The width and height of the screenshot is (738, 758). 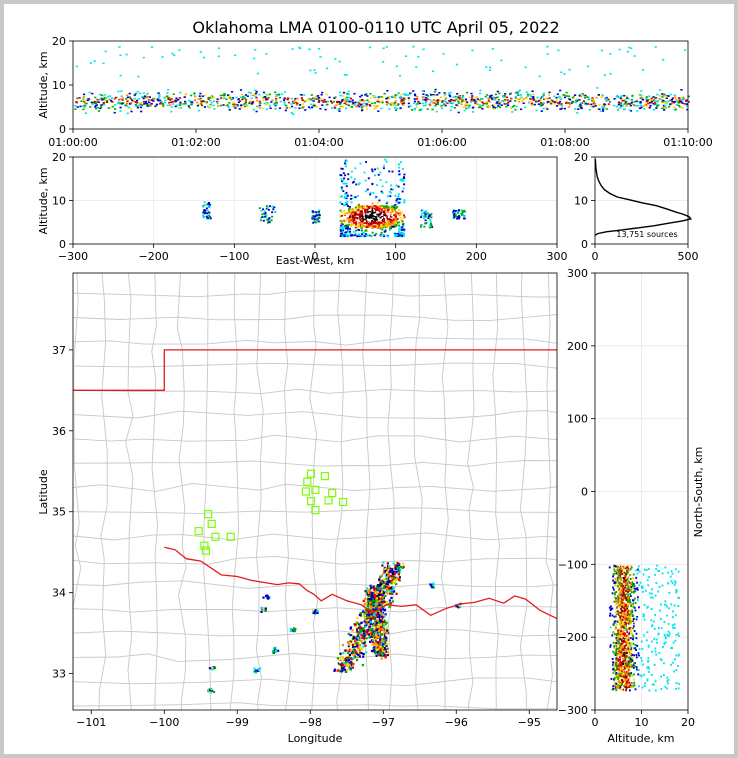 What do you see at coordinates (204, 545) in the screenshot?
I see `lma-station-marker` at bounding box center [204, 545].